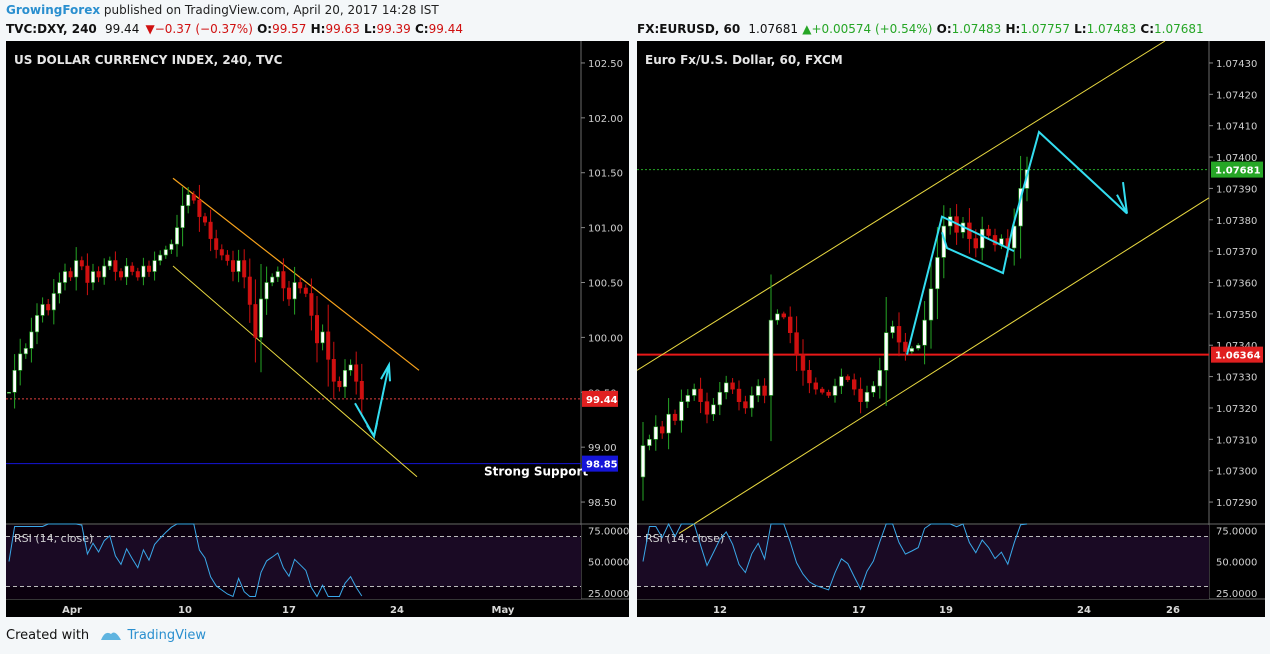 The width and height of the screenshot is (1270, 654). What do you see at coordinates (445, 29) in the screenshot?
I see `left-close: 99.44` at bounding box center [445, 29].